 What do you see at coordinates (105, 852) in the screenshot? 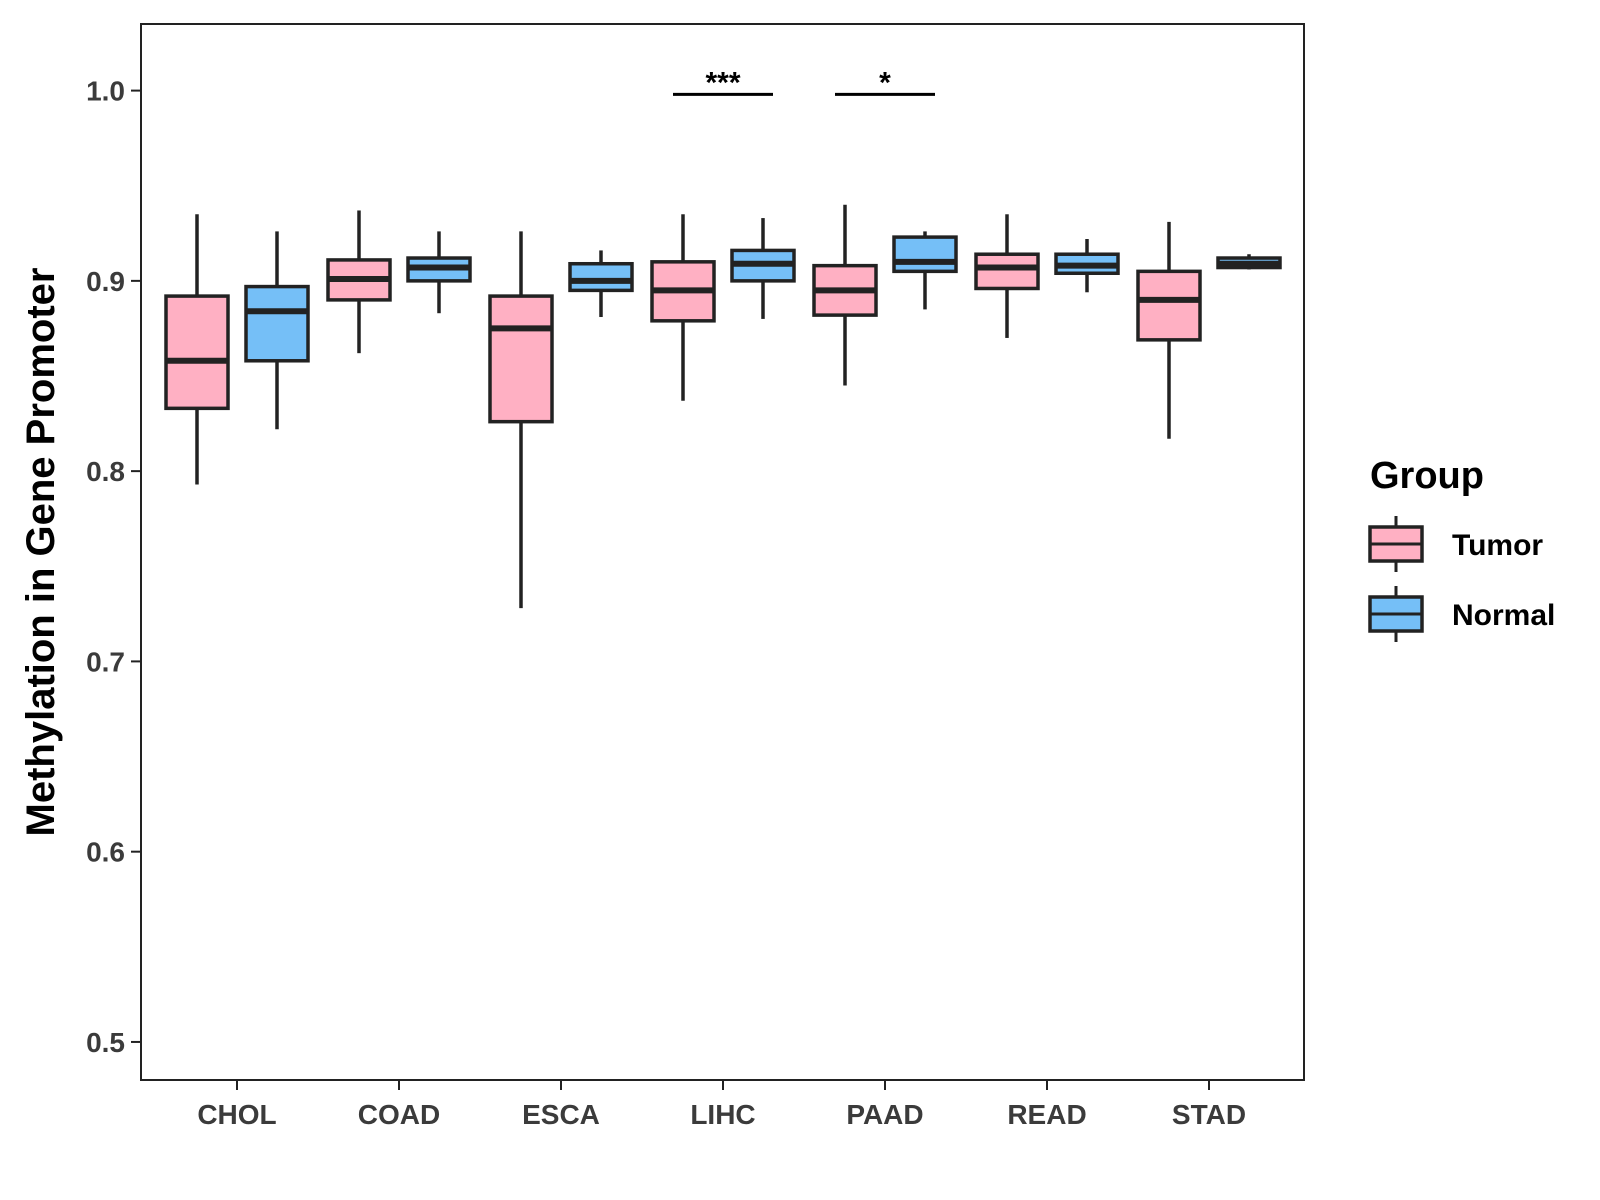
I see `y-tick-label: 0.6` at bounding box center [105, 852].